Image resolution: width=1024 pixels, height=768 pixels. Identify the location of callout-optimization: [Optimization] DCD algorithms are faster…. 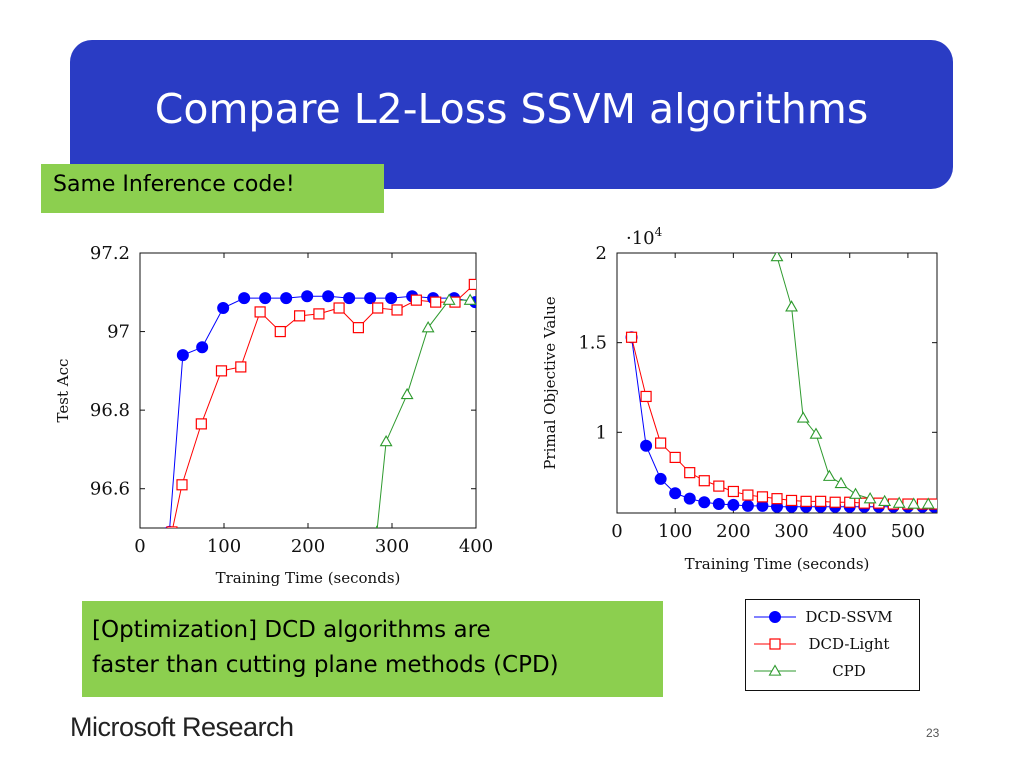
(372, 649).